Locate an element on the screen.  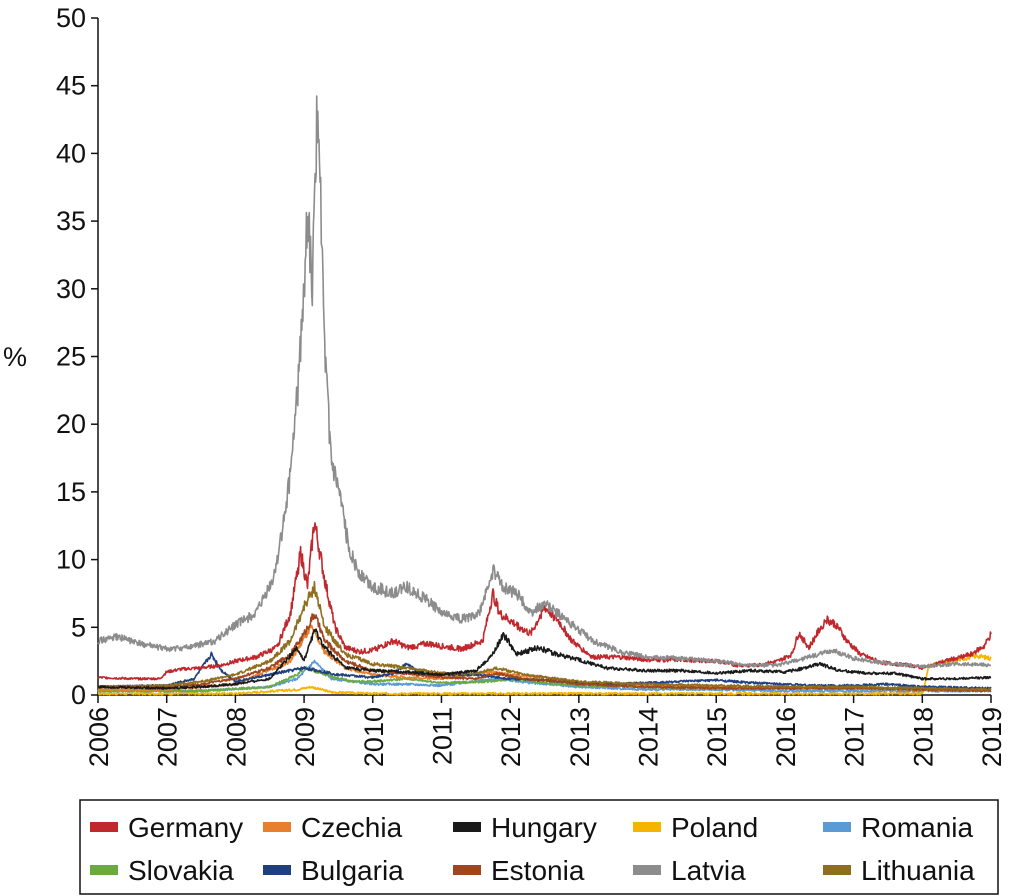
x-tick-label: 2010 is located at coordinates (374, 737).